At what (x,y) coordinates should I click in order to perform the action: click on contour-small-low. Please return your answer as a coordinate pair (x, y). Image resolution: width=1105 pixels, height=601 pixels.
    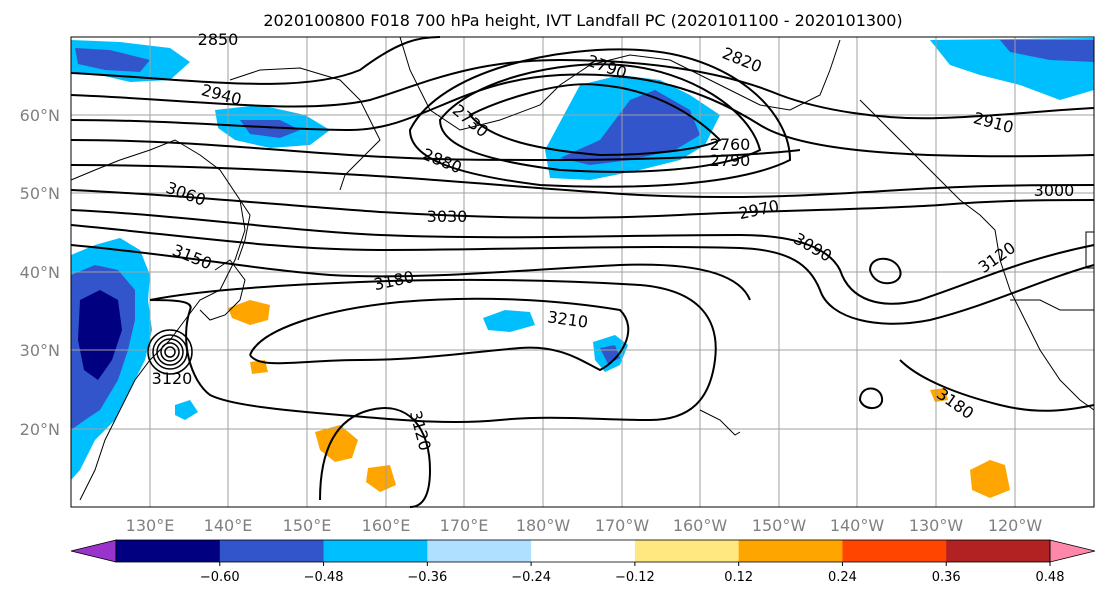
    Looking at the image, I should click on (885, 271).